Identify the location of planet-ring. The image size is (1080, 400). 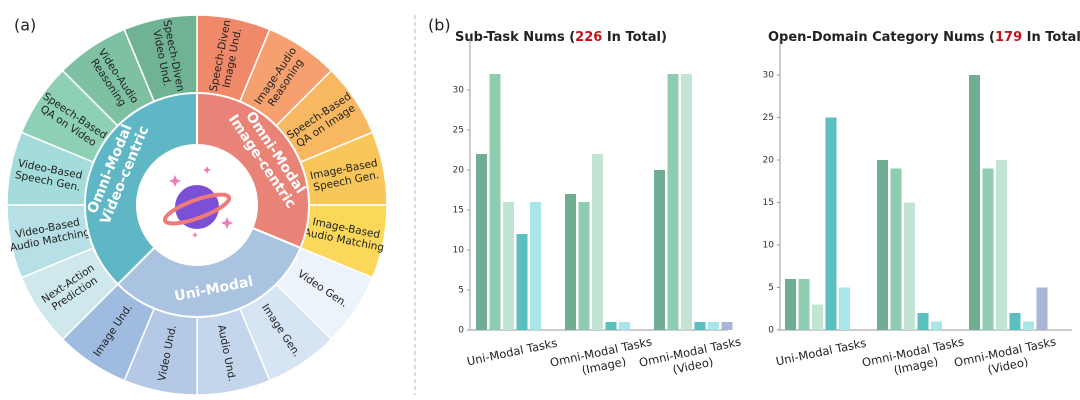
(197, 209).